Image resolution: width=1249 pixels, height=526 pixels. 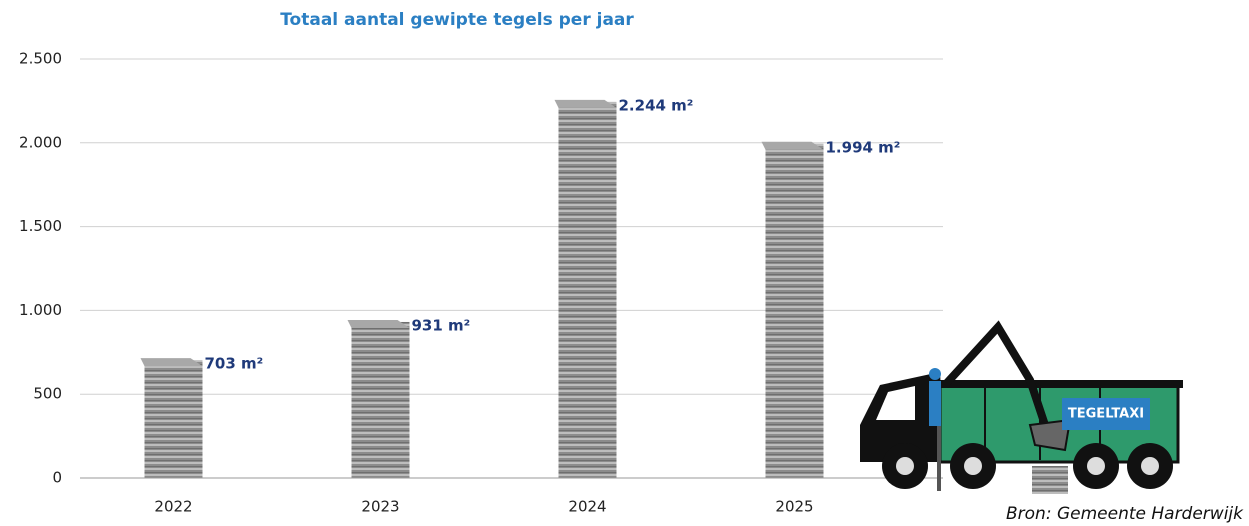 What do you see at coordinates (40, 226) in the screenshot?
I see `y-tick-label: 1.500` at bounding box center [40, 226].